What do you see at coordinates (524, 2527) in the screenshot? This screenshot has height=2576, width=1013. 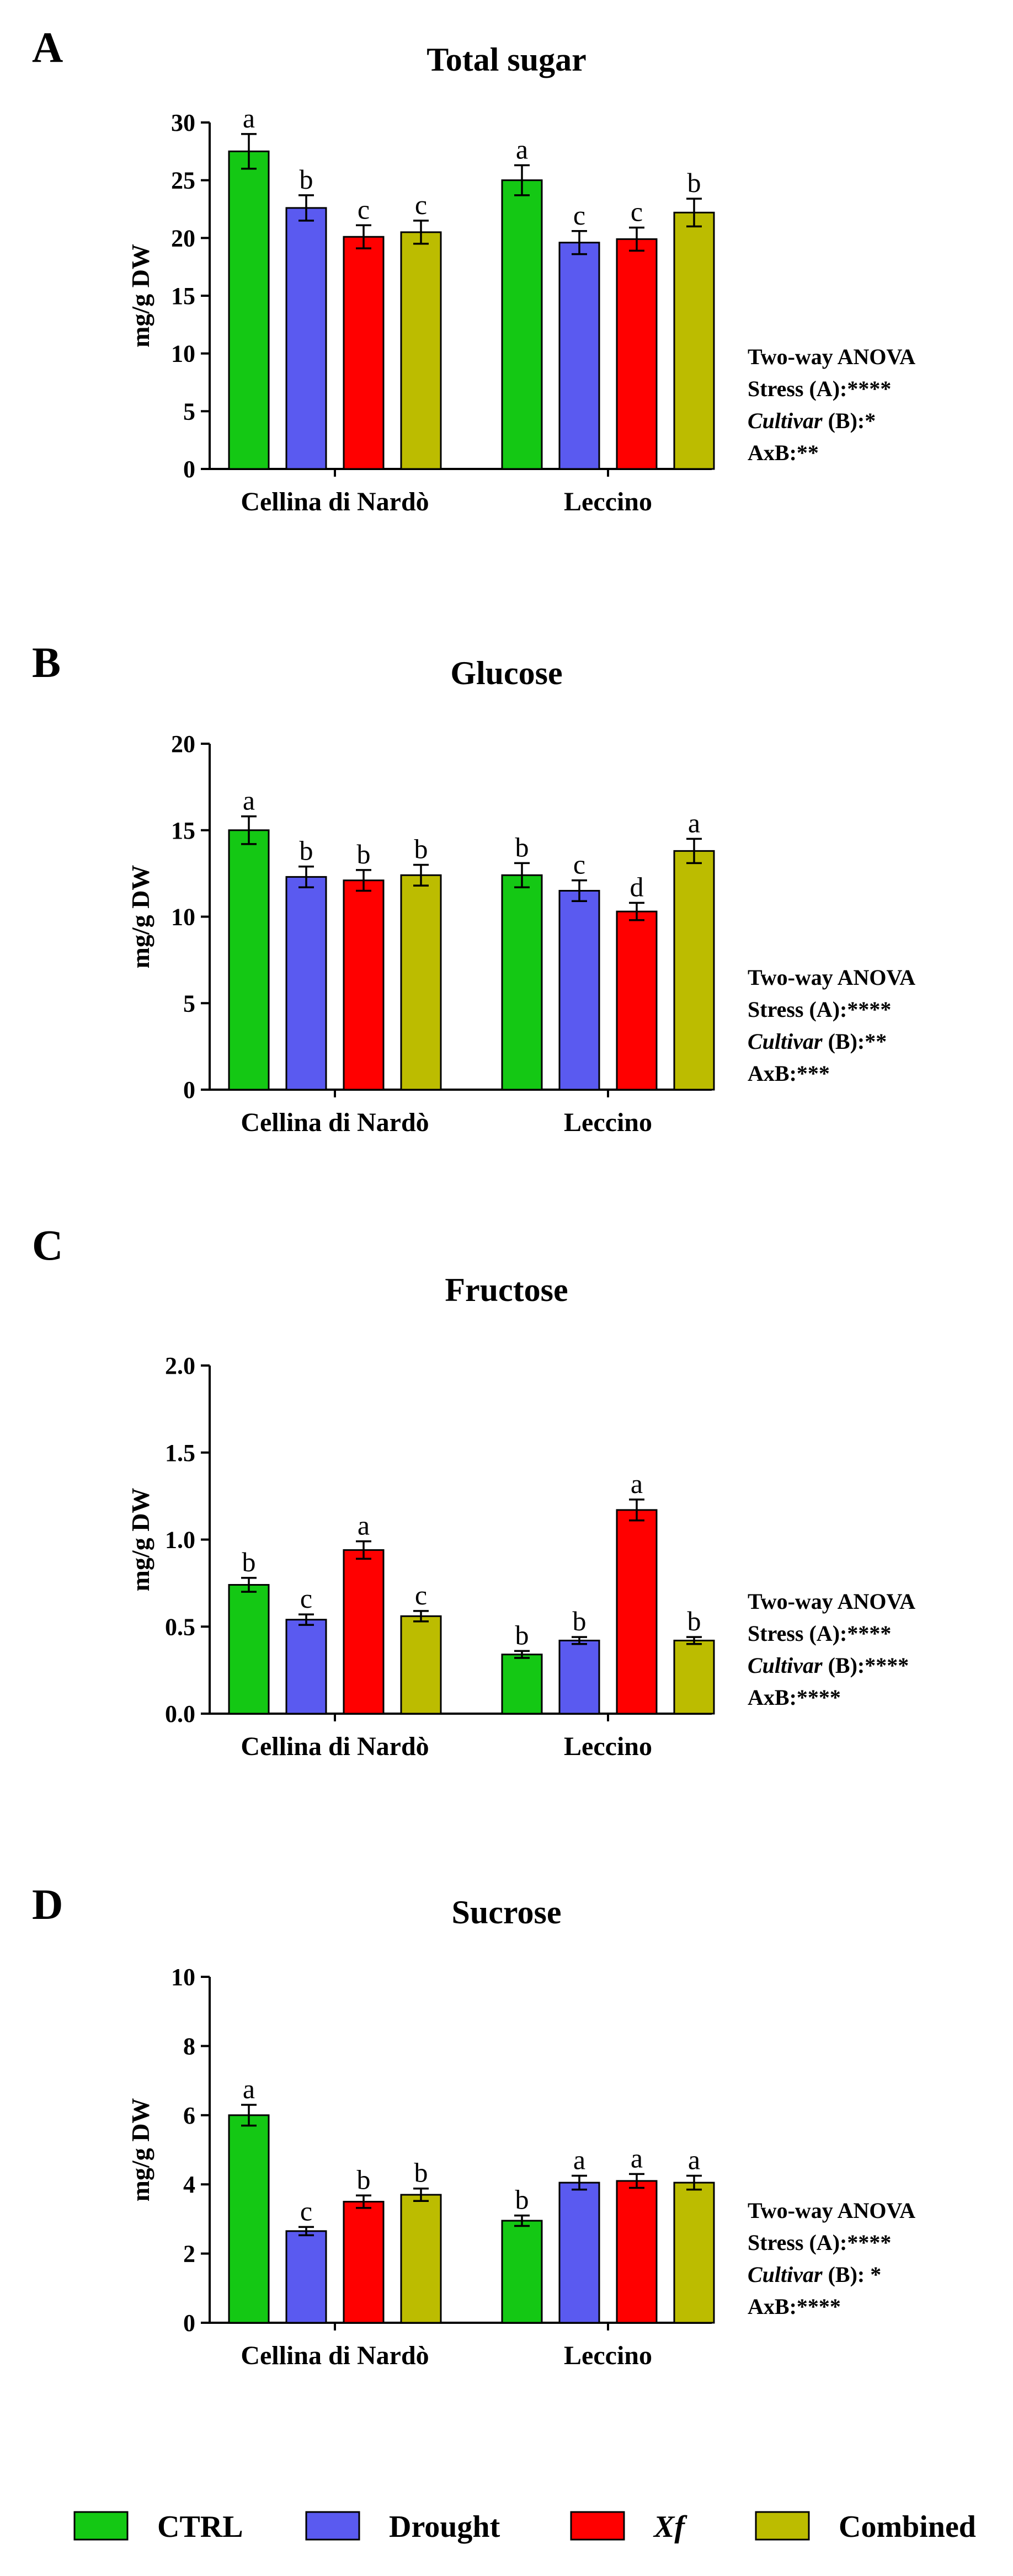 I see `legend: CTRL Drought Xf Combined` at bounding box center [524, 2527].